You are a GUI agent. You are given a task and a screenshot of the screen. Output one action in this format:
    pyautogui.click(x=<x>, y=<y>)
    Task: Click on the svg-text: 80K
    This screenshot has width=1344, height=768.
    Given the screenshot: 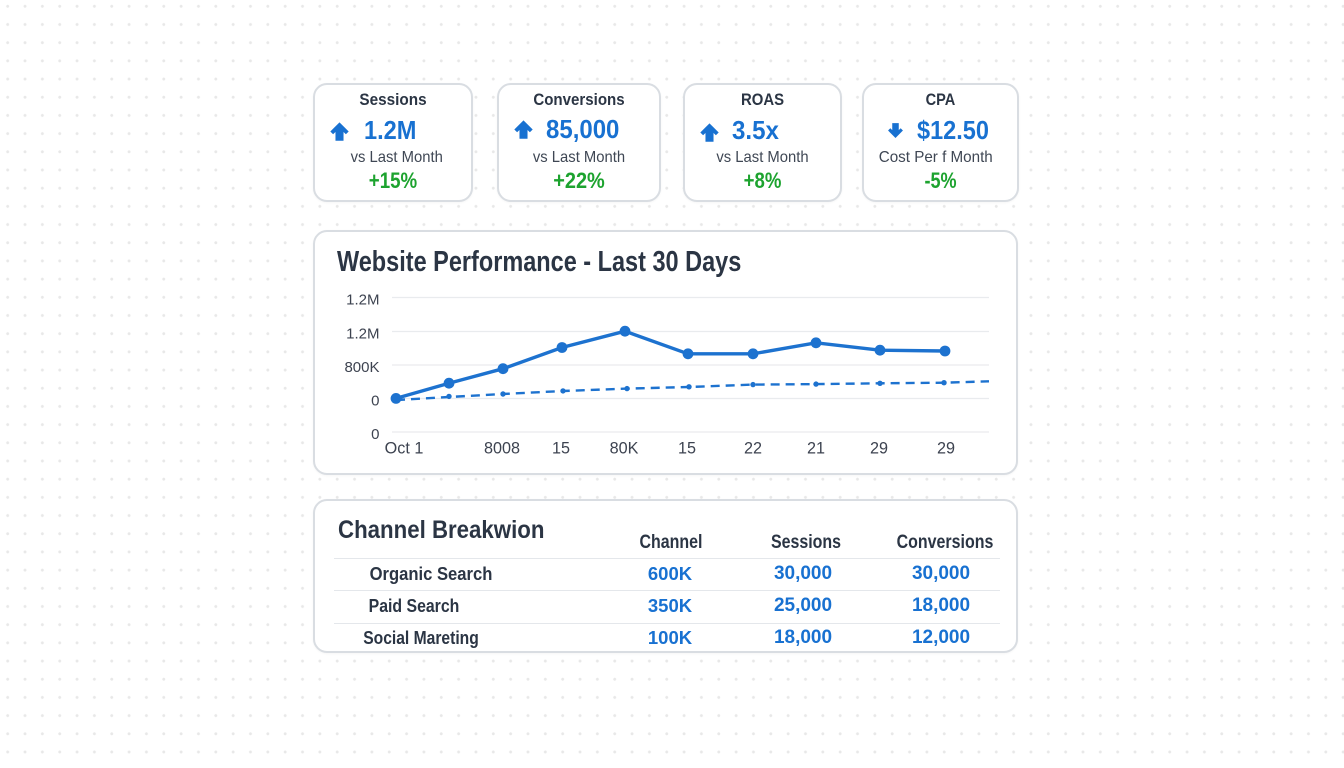 What is the action you would take?
    pyautogui.click(x=624, y=449)
    